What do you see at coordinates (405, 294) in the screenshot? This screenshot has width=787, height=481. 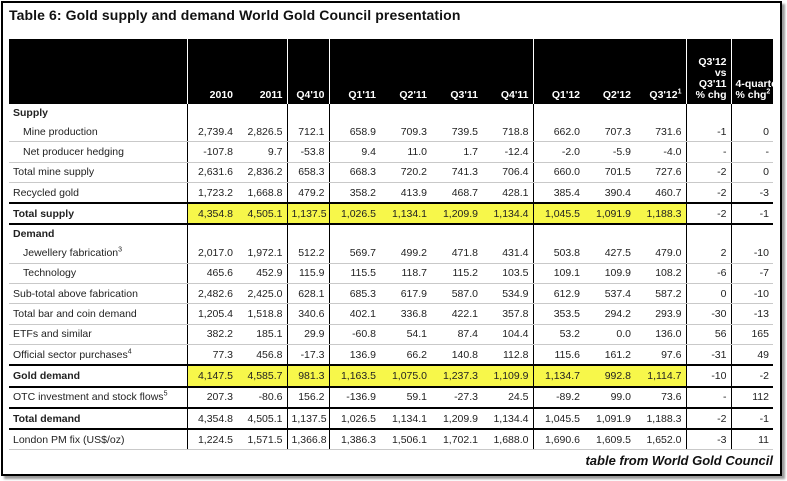 I see `table-cell: 617.9` at bounding box center [405, 294].